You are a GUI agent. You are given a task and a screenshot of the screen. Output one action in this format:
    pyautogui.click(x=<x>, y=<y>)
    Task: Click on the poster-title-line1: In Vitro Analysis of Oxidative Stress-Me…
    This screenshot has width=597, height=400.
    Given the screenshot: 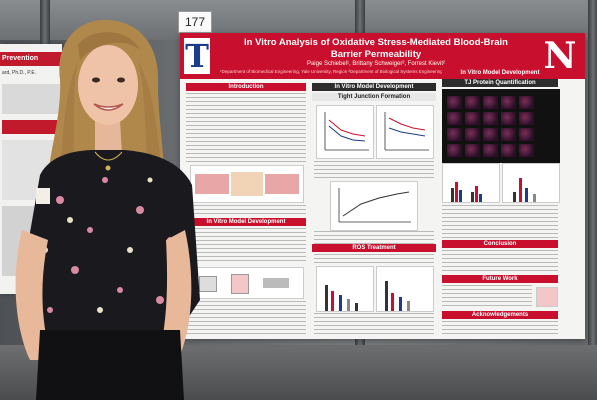 What is the action you would take?
    pyautogui.click(x=376, y=42)
    